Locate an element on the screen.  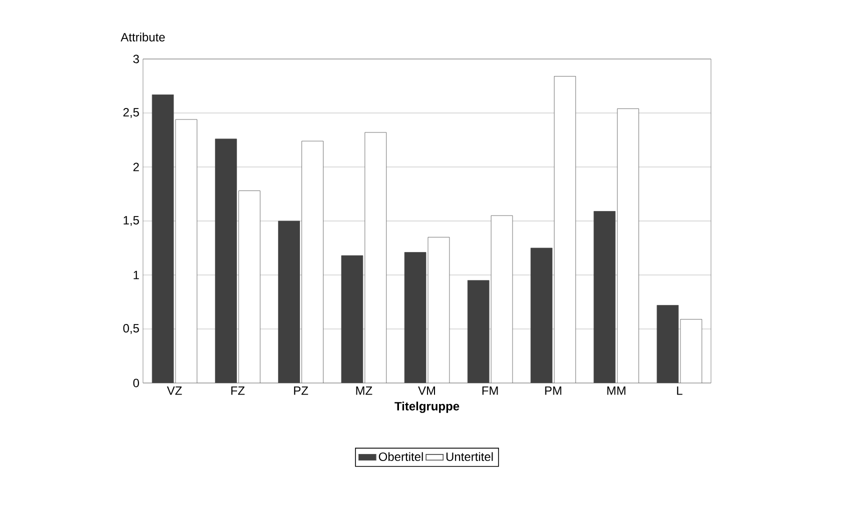
y-tick-label: 3 is located at coordinates (136, 59).